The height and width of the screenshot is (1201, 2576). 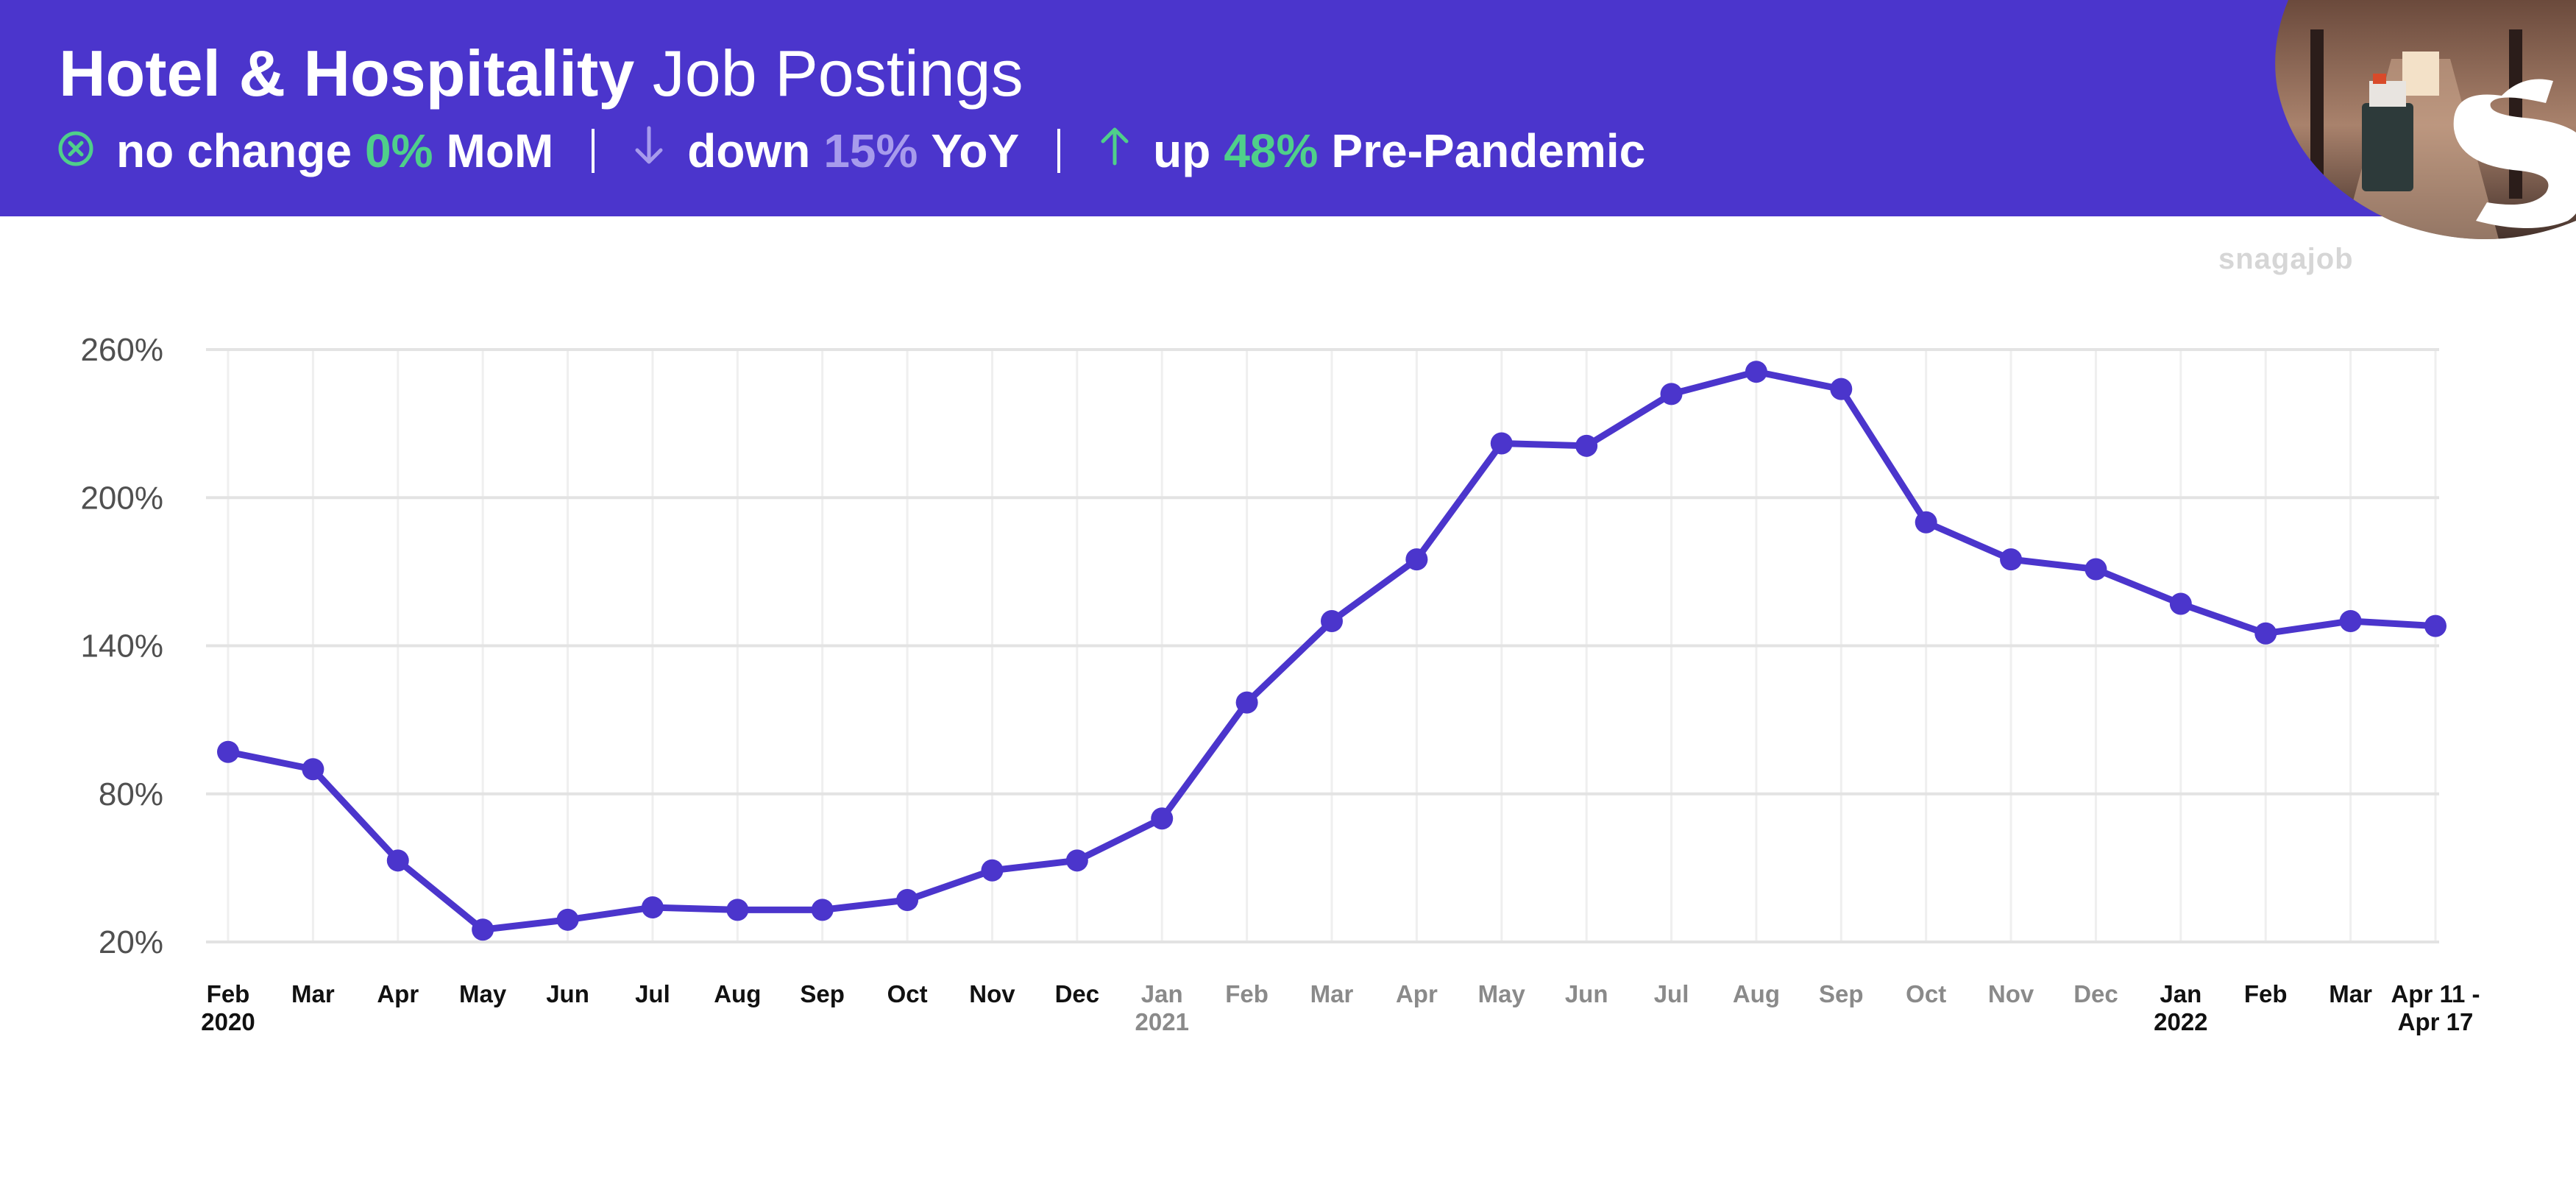 I want to click on stat-prepandemic: up 48% Pre-Pandemic, so click(x=1372, y=151).